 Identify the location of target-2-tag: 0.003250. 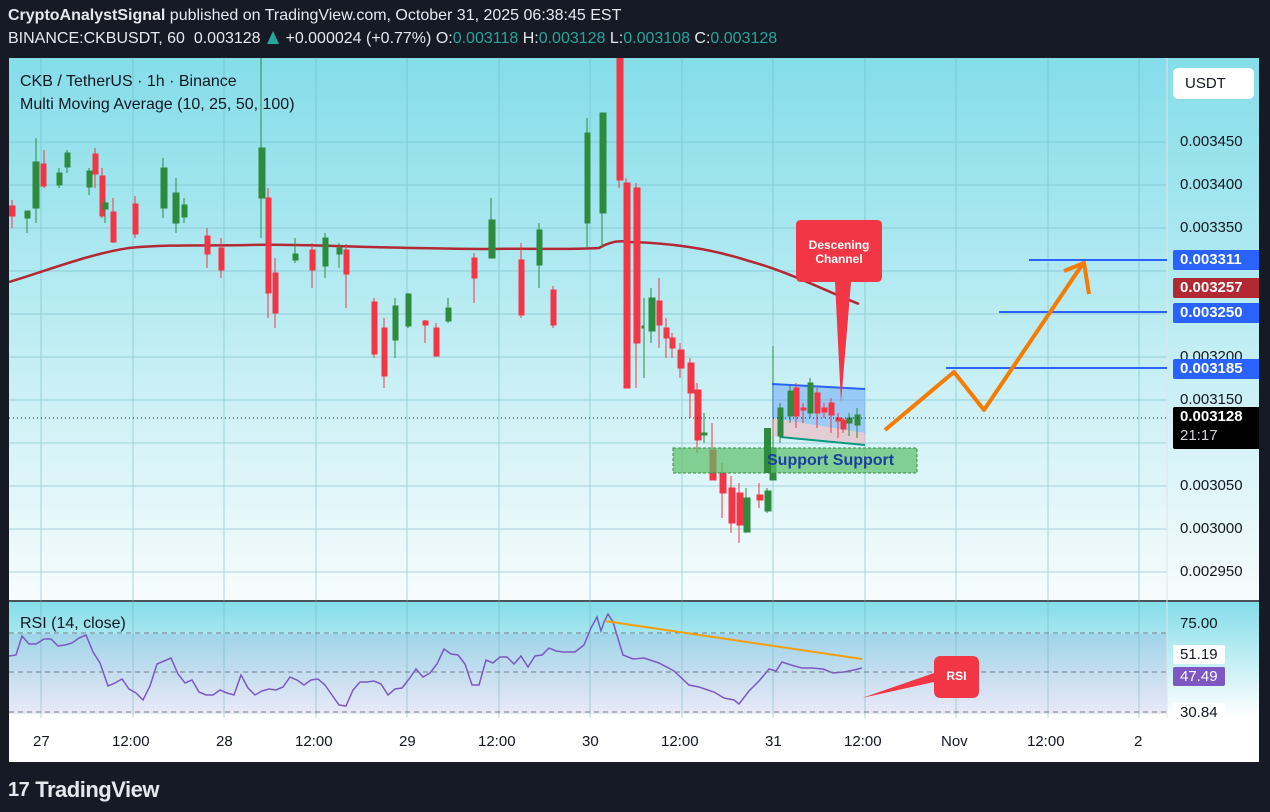
(1216, 313).